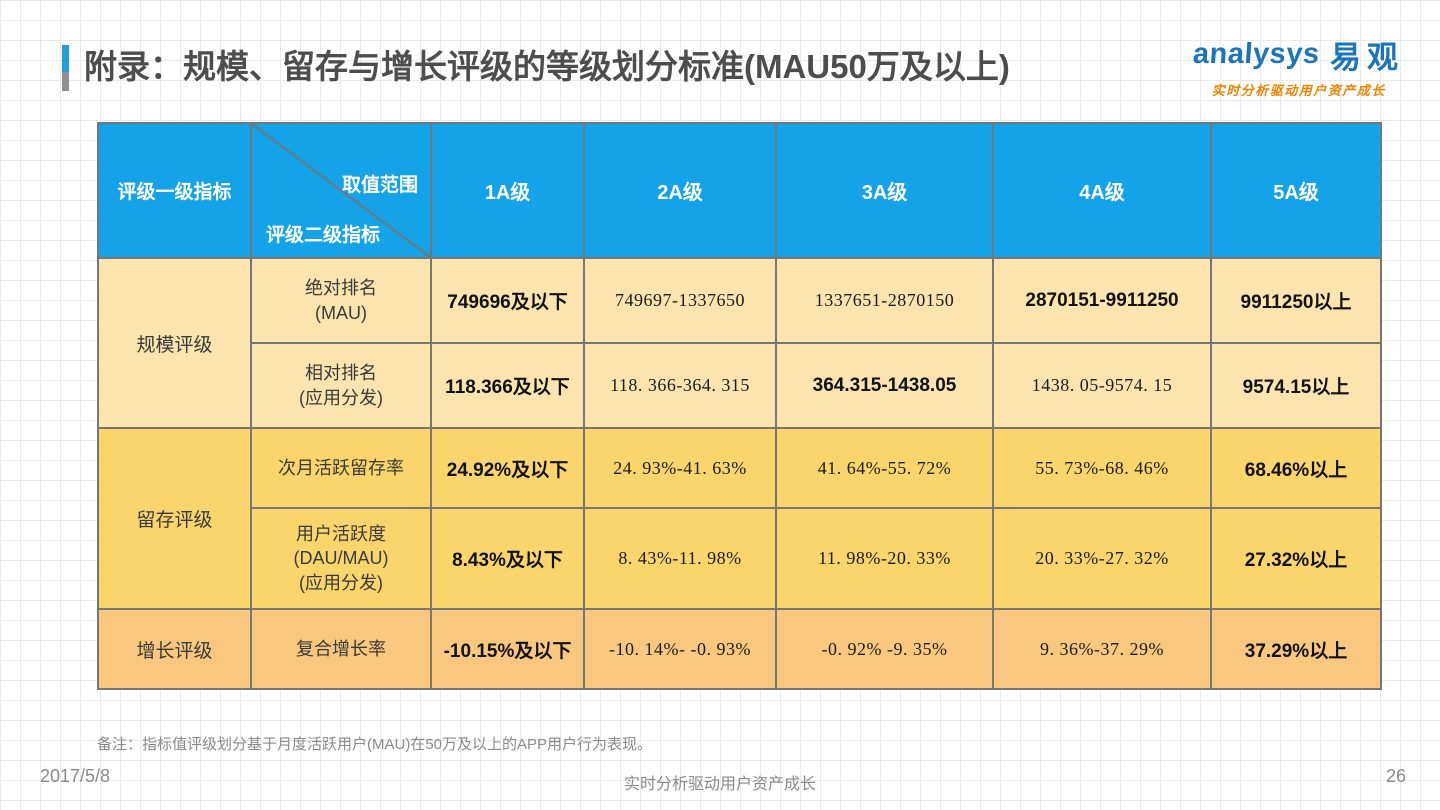 Image resolution: width=1440 pixels, height=810 pixels. Describe the element at coordinates (323, 235) in the screenshot. I see `header-level2-indicator: 评级二级指标` at that location.